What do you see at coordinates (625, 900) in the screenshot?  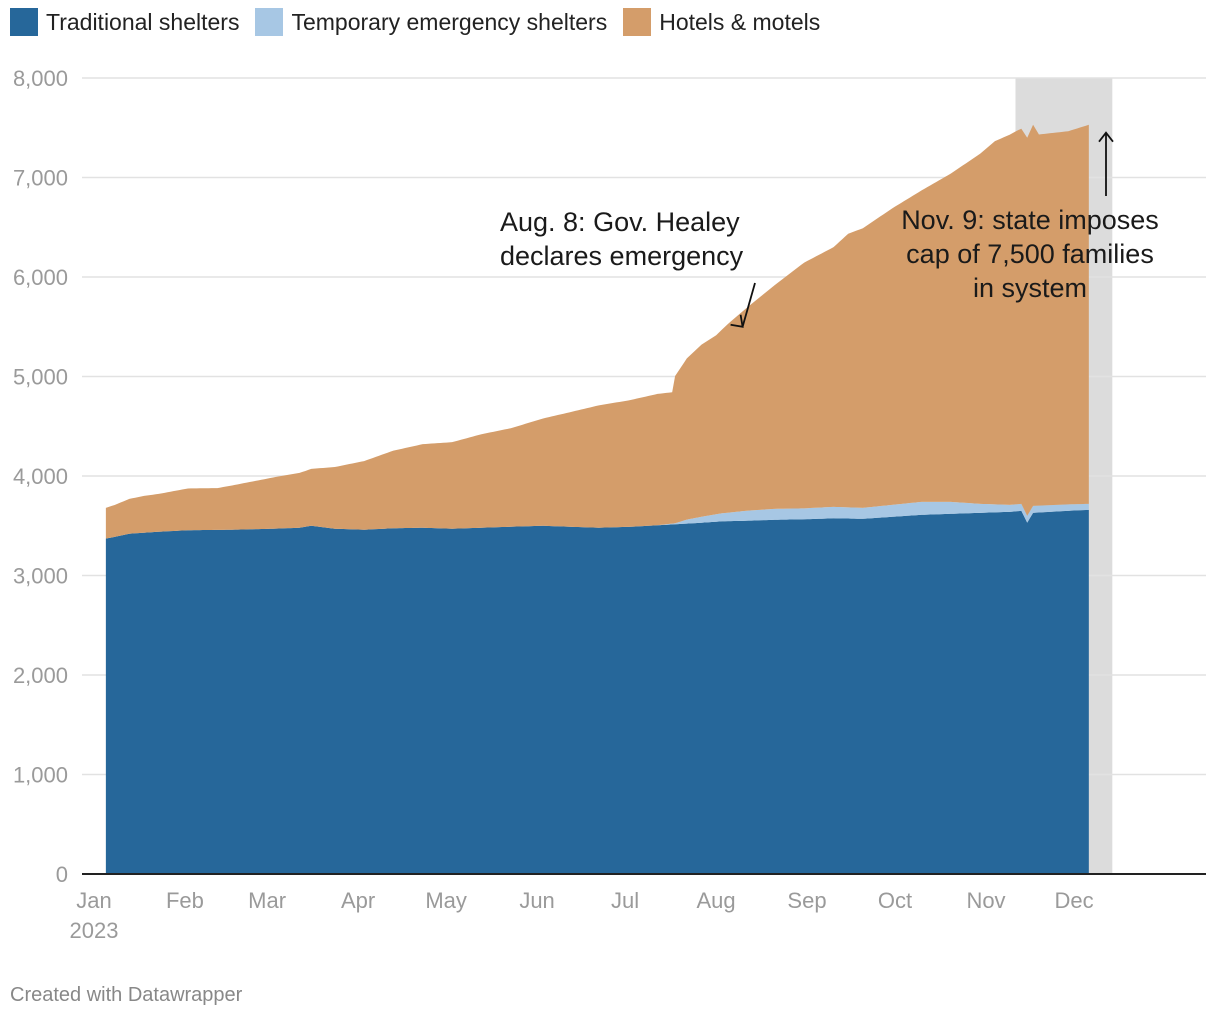 I see `x-tick-label: Jul` at bounding box center [625, 900].